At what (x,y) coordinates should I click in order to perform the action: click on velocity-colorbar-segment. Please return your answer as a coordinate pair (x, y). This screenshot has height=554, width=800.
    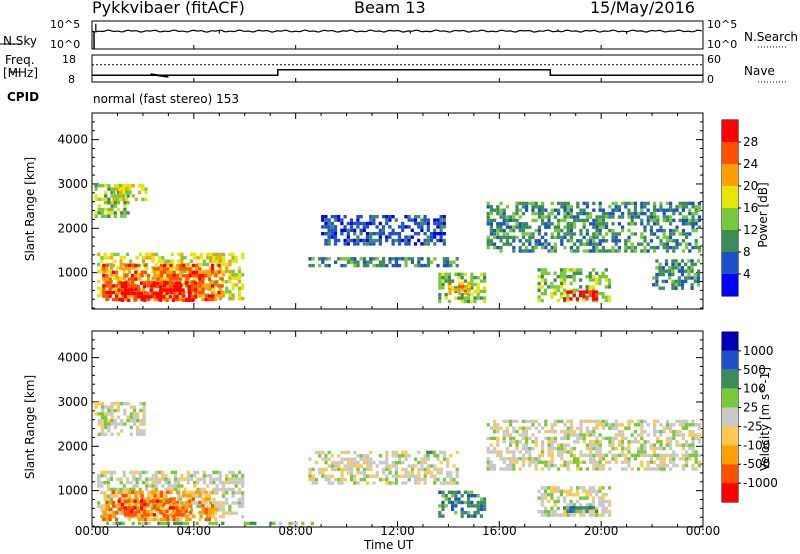
    Looking at the image, I should click on (730, 379).